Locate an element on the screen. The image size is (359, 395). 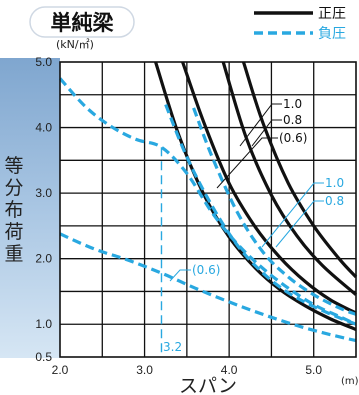
y-tick-label: 0.5 is located at coordinates (43, 357).